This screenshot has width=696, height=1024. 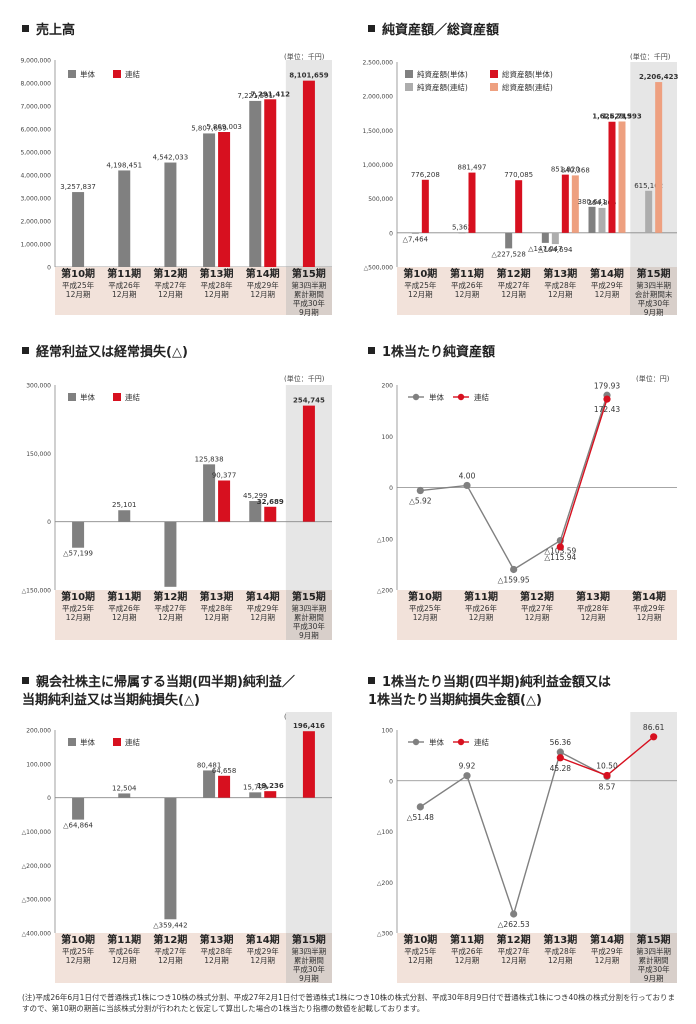 What do you see at coordinates (209, 459) in the screenshot?
I see `data-label: 125,838` at bounding box center [209, 459].